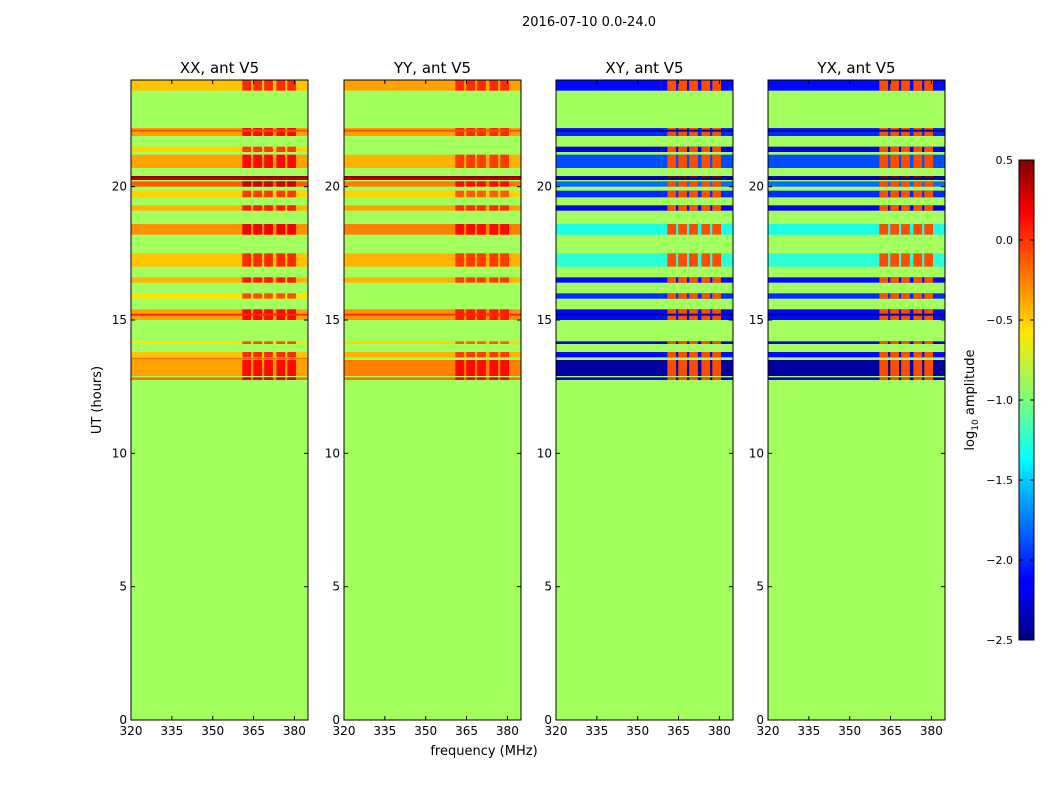 This screenshot has height=800, width=1050. Describe the element at coordinates (760, 587) in the screenshot. I see `y-tick-label: 5` at that location.